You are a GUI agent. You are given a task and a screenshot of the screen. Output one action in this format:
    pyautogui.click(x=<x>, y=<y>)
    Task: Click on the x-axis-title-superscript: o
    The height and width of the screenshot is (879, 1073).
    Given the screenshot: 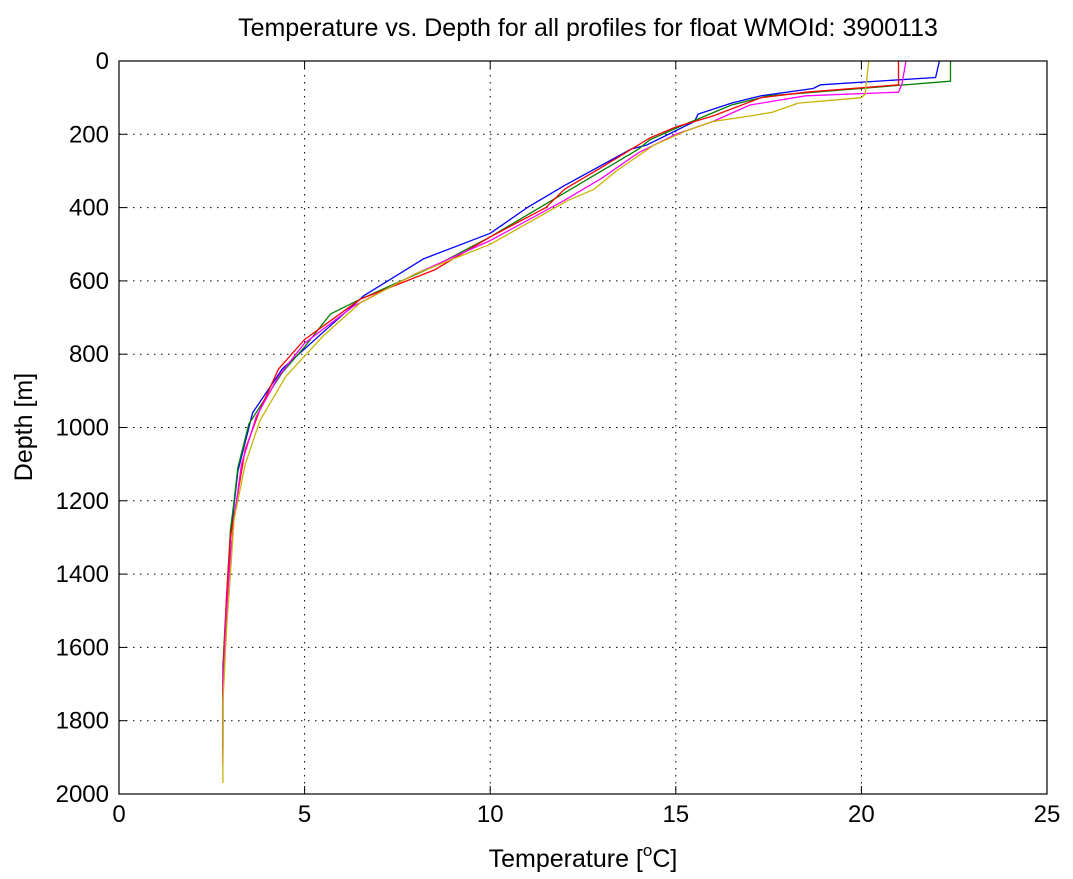 What is the action you would take?
    pyautogui.click(x=647, y=850)
    